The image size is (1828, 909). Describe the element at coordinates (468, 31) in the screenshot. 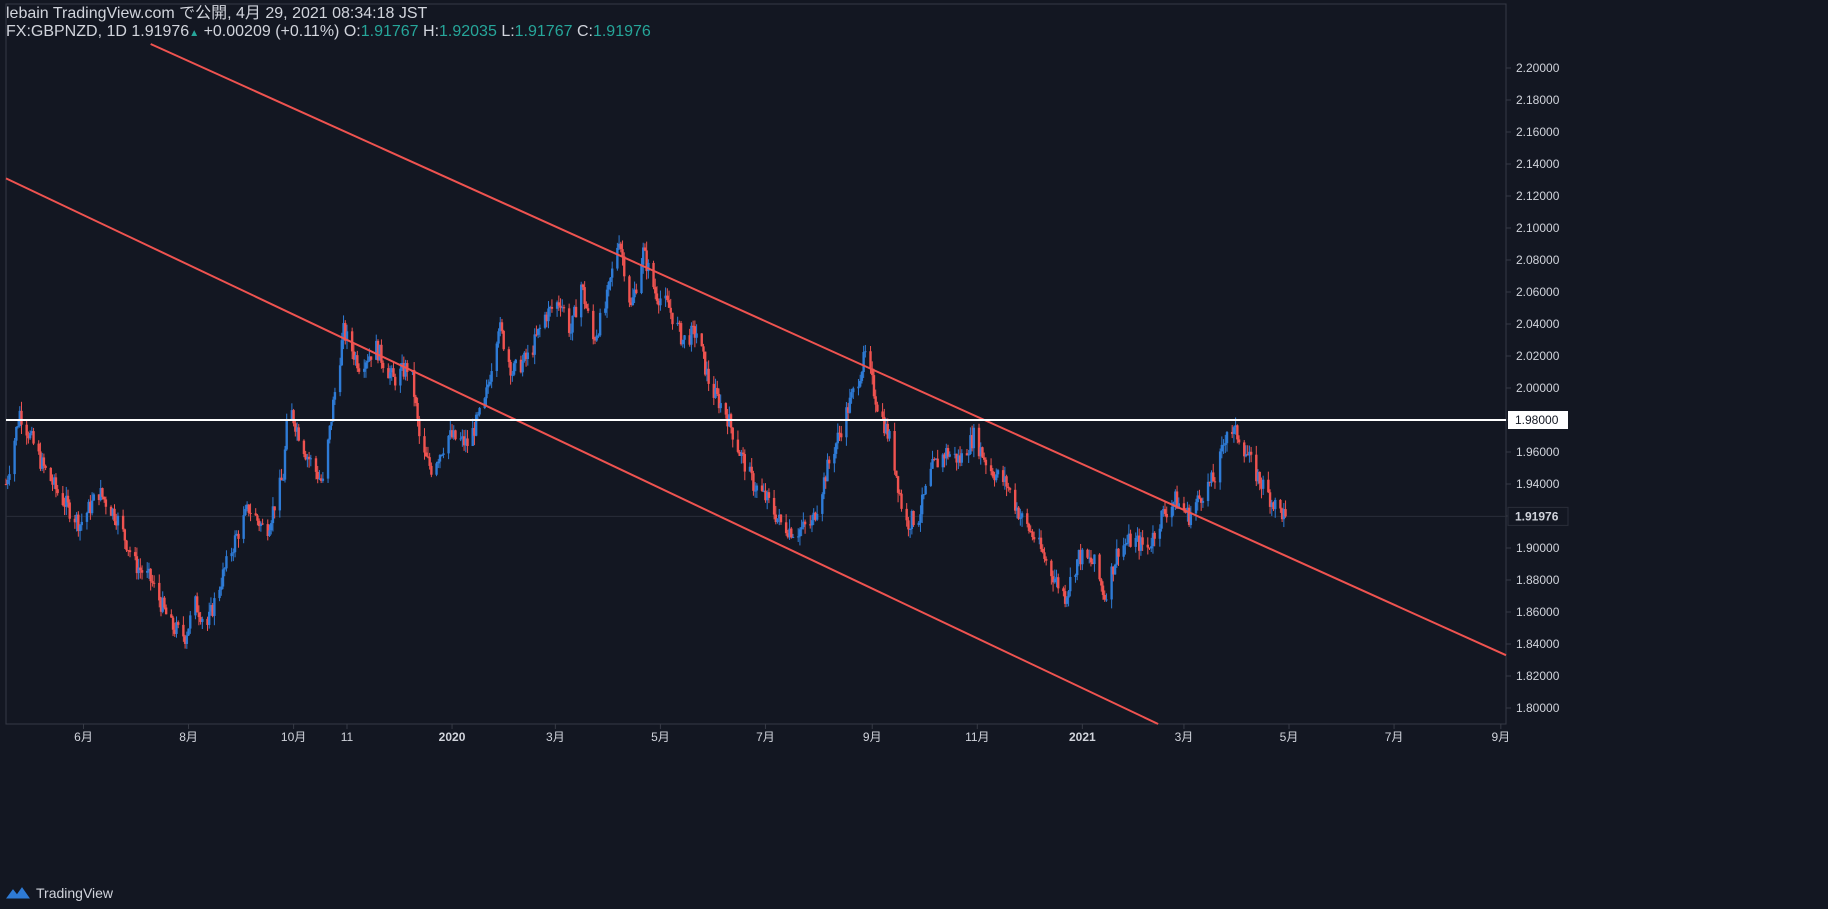

I see `high-value: 1.92035` at that location.